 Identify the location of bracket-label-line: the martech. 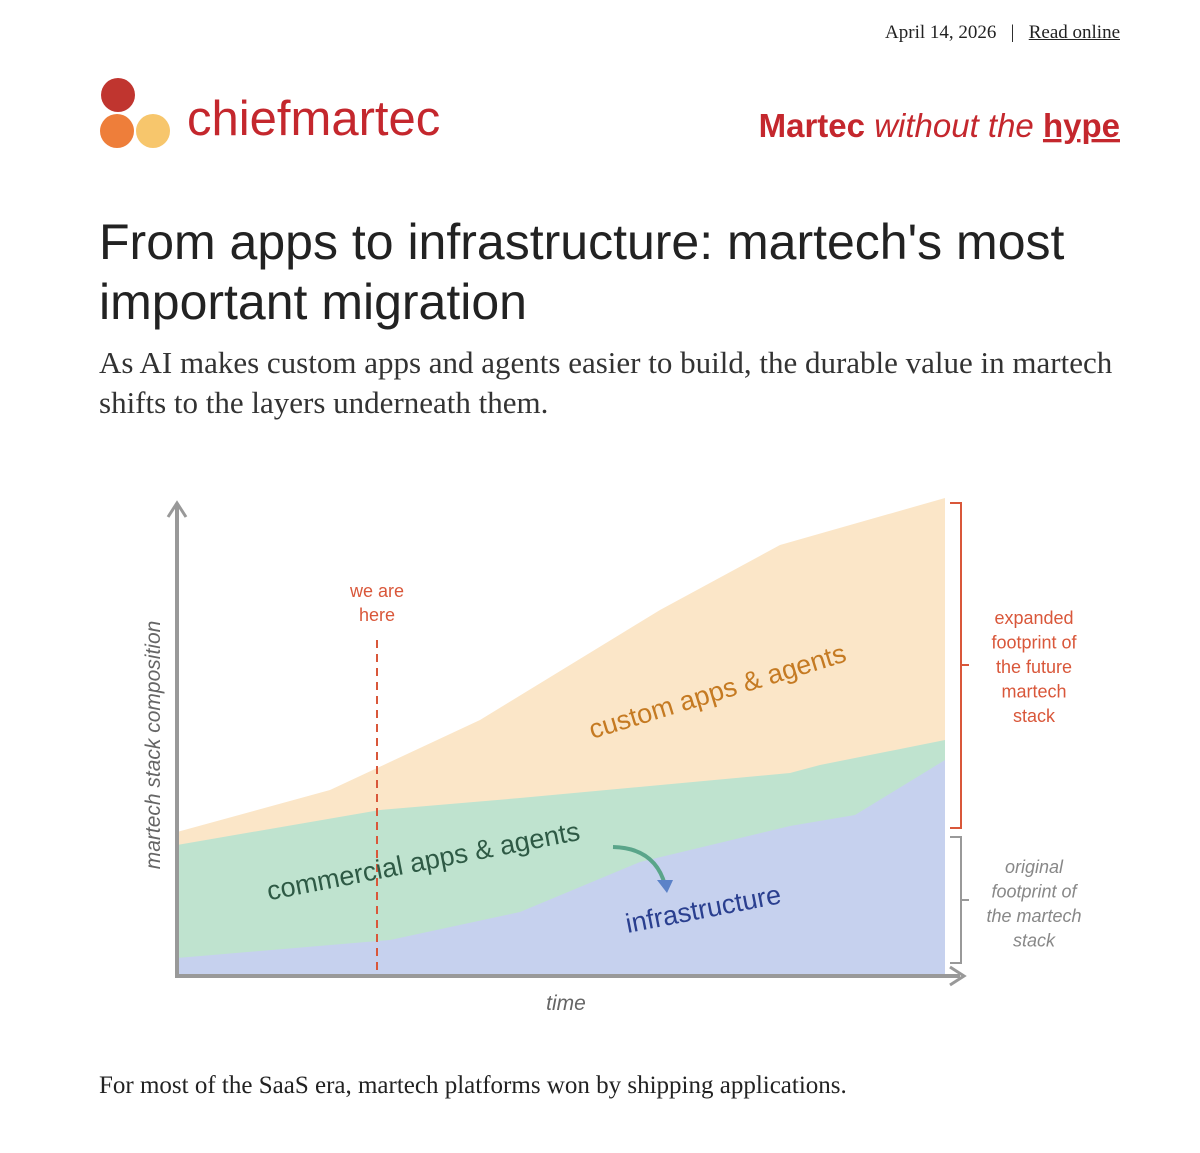
(1033, 916).